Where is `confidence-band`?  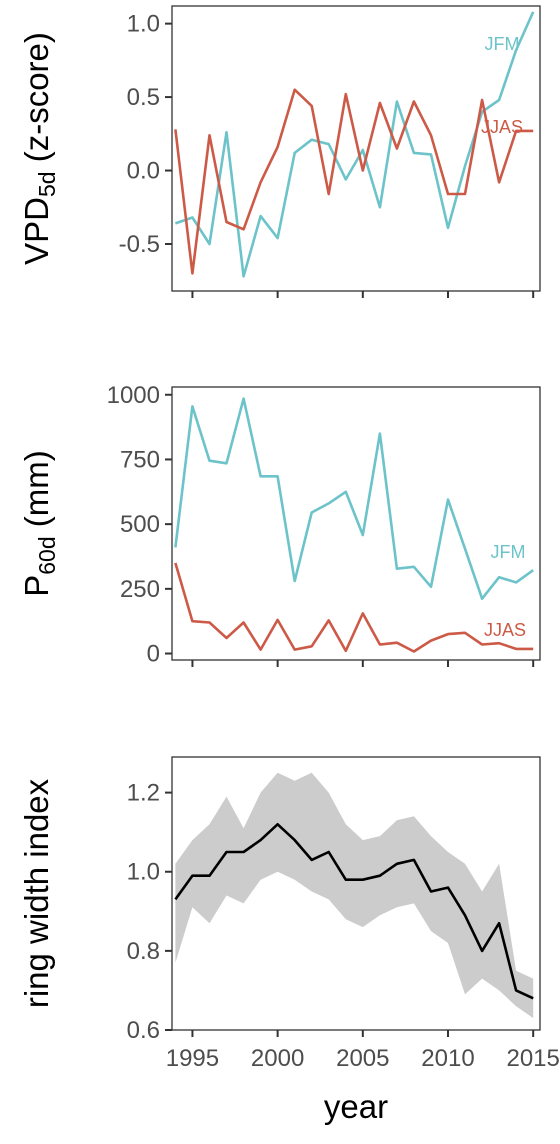 confidence-band is located at coordinates (354, 895).